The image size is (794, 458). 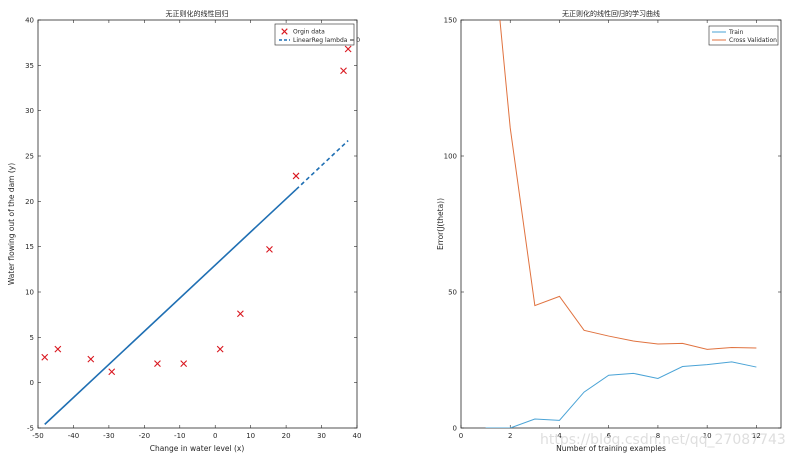 I want to click on x-tick-label: 2, so click(x=510, y=436).